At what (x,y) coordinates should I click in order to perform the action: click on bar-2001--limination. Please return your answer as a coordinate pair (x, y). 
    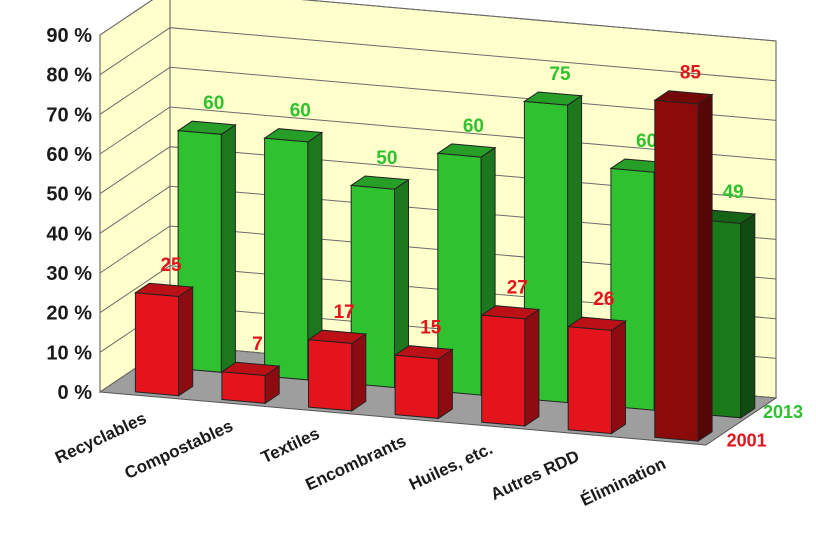
    Looking at the image, I should click on (683, 266).